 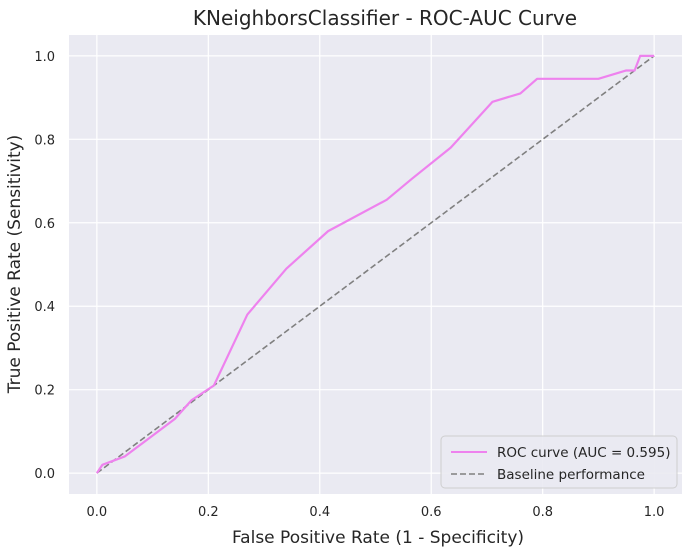 I want to click on y-tick-label: 0.2, so click(x=44, y=391).